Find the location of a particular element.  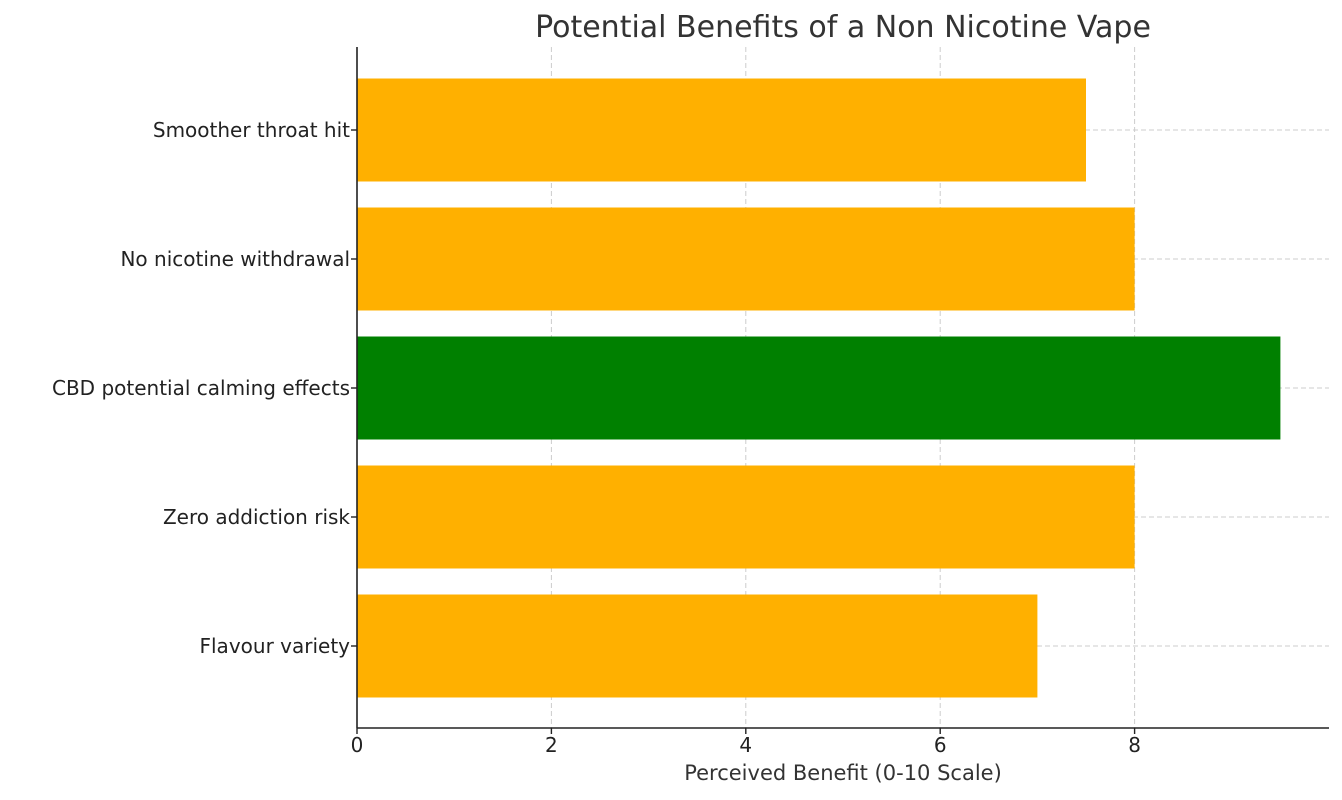

y-tick-label-1: No nicotine withdrawal is located at coordinates (235, 259).